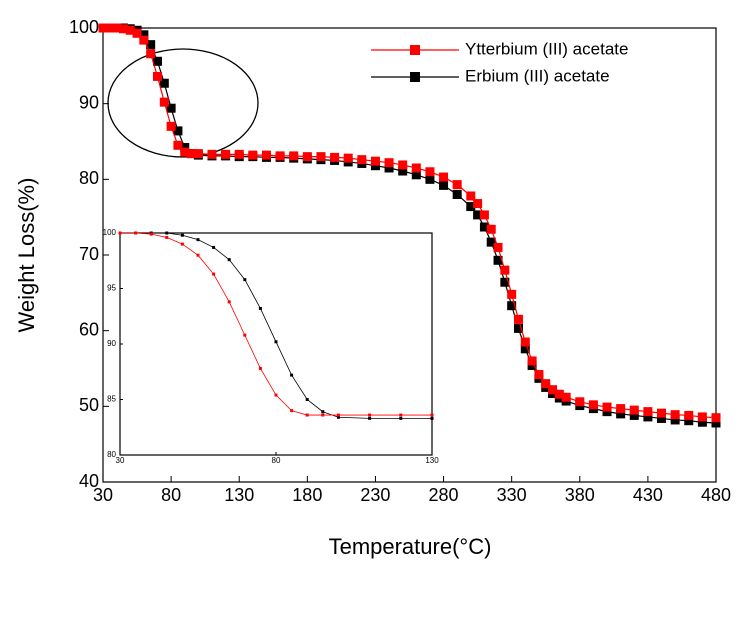 This screenshot has width=737, height=630. Describe the element at coordinates (111, 399) in the screenshot. I see `y-tick-label: 85` at that location.